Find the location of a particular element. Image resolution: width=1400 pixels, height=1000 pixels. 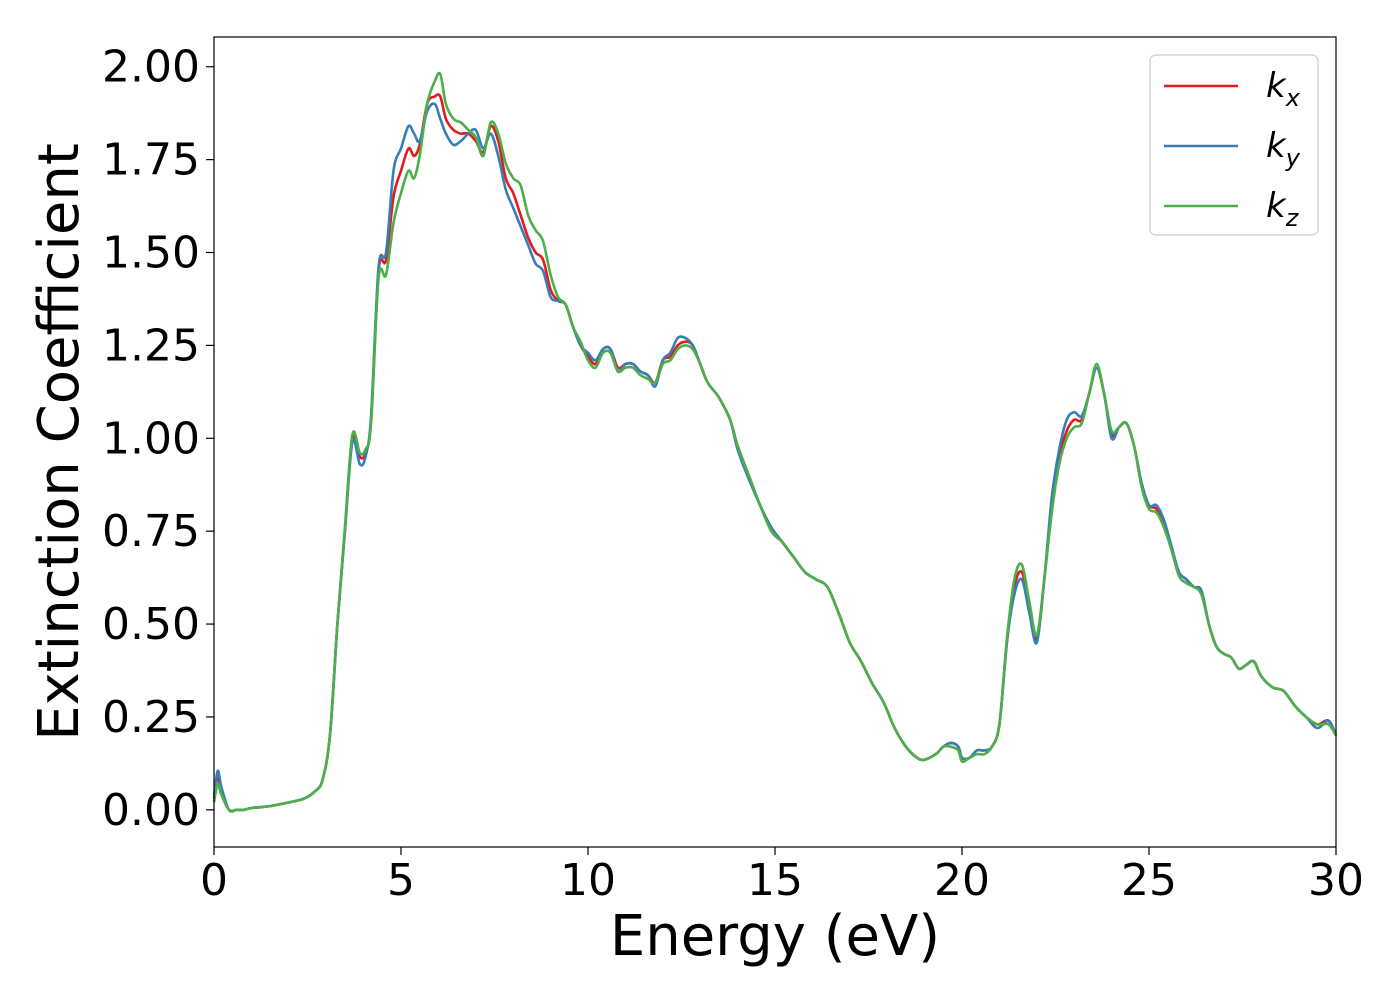

x-tick-label: 15 is located at coordinates (775, 880).